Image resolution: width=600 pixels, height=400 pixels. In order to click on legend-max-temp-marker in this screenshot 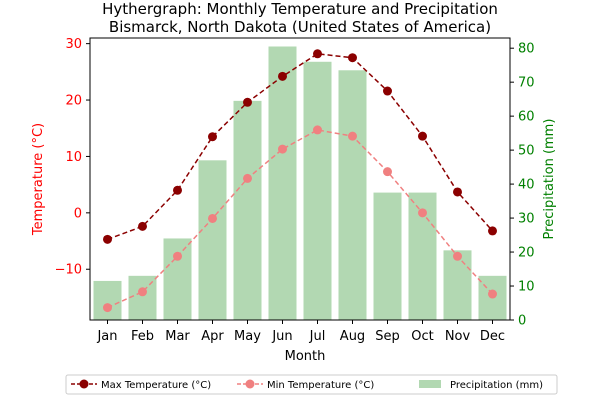, I will do `click(84, 384)`.